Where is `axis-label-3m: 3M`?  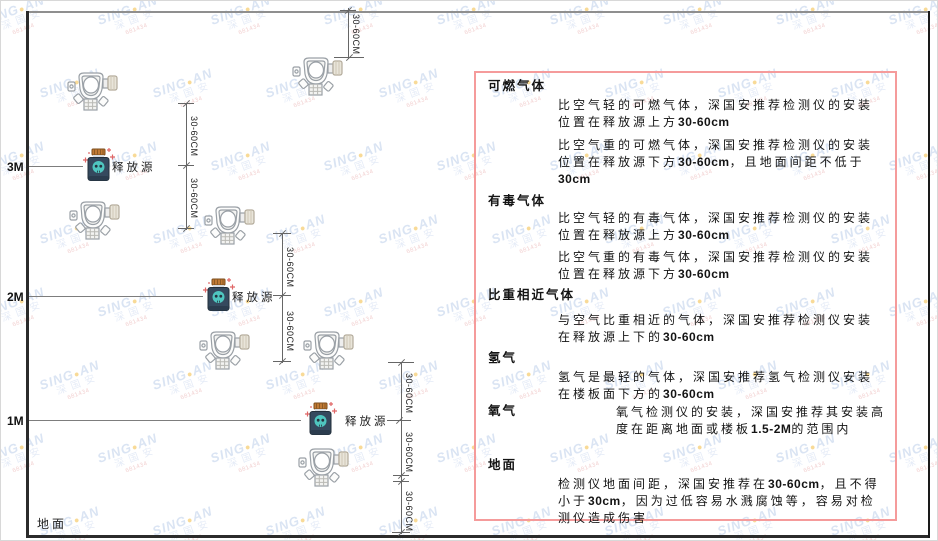
axis-label-3m: 3M is located at coordinates (15, 167).